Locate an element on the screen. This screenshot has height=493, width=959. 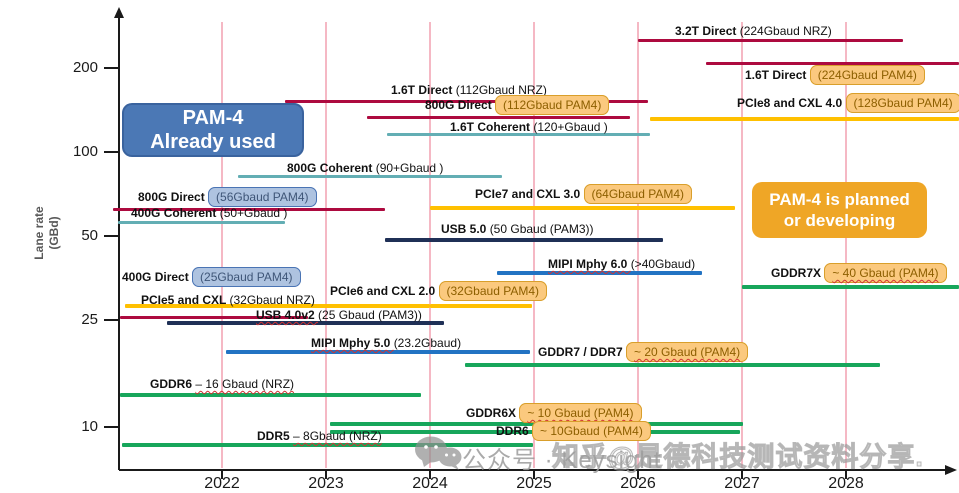
ddr6-name: DDR6 is located at coordinates (514, 431).